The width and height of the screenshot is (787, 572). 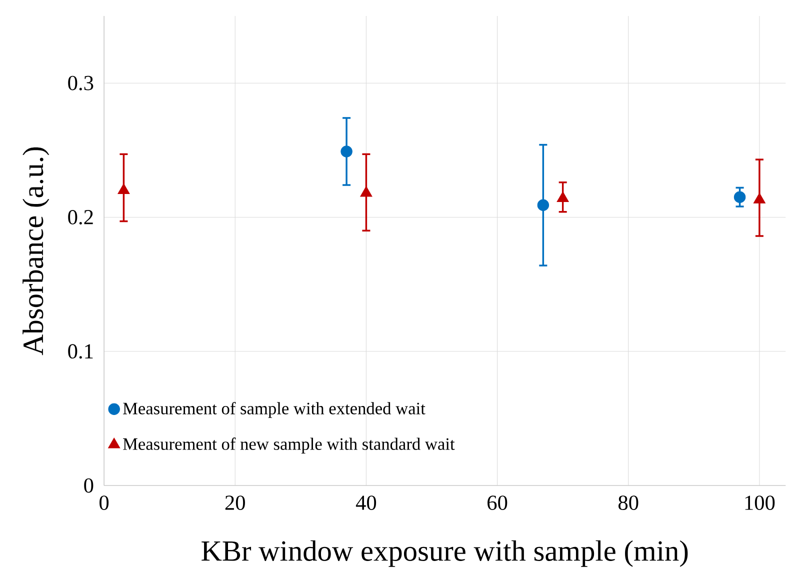 I want to click on y-tick-label: 0, so click(x=89, y=485).